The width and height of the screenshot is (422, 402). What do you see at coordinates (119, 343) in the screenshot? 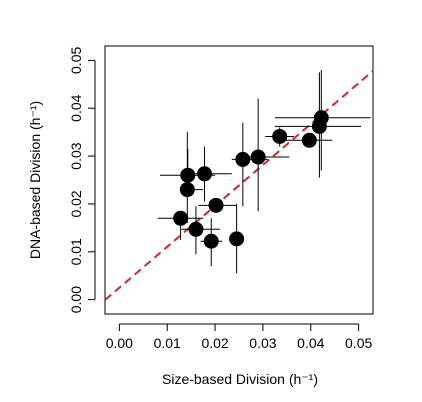
I see `x-tick-label-0: 0.00` at bounding box center [119, 343].